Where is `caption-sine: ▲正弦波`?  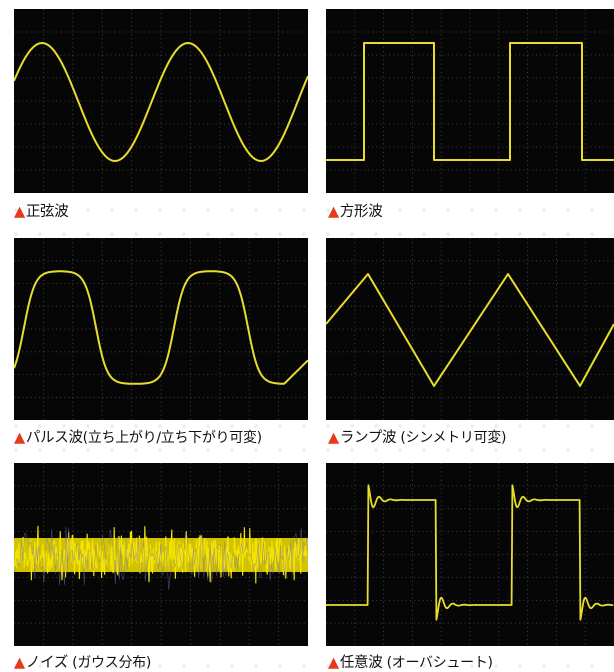 caption-sine: ▲正弦波 is located at coordinates (41, 210).